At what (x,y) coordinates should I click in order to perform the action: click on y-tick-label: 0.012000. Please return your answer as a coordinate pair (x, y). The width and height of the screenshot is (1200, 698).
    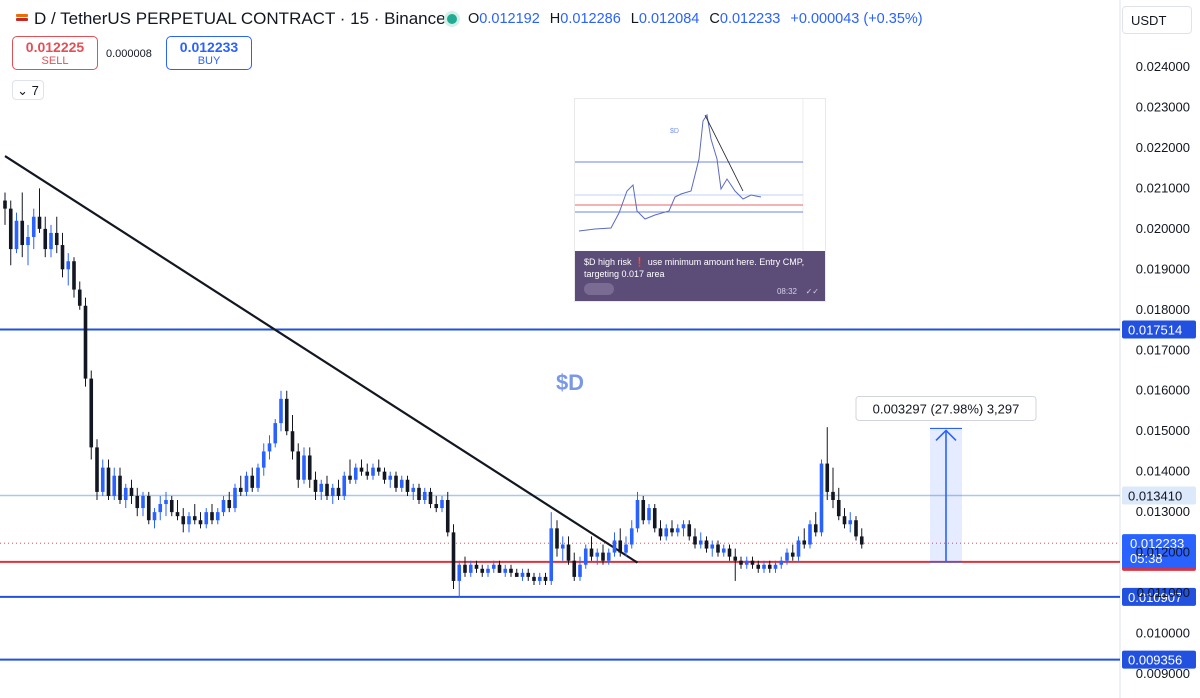
    Looking at the image, I should click on (1163, 552).